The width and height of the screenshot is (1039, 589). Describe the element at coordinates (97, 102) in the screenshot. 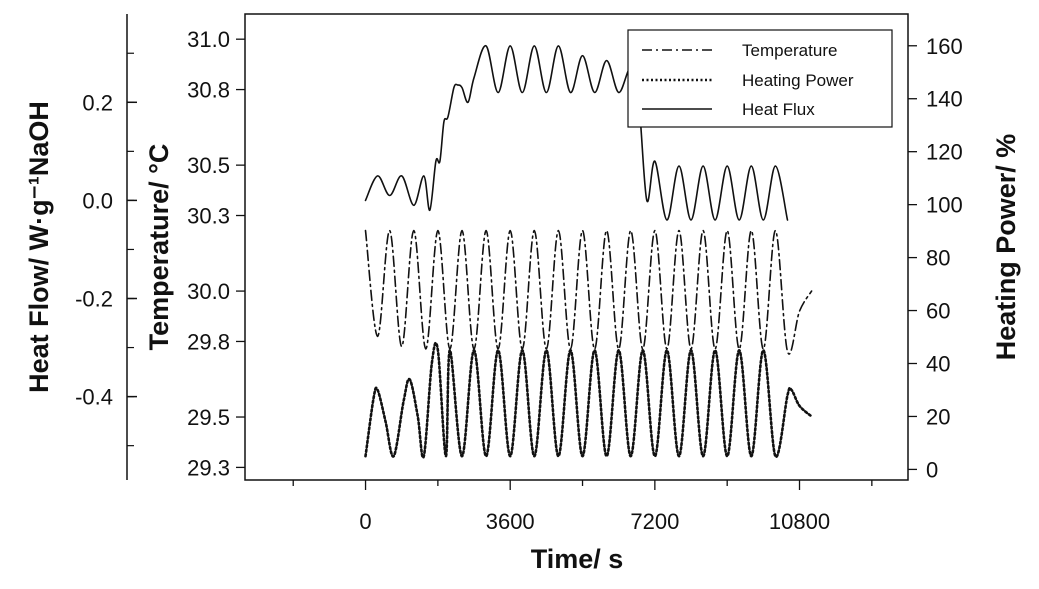

I see `heat-flow-tick-label: 0.2` at that location.